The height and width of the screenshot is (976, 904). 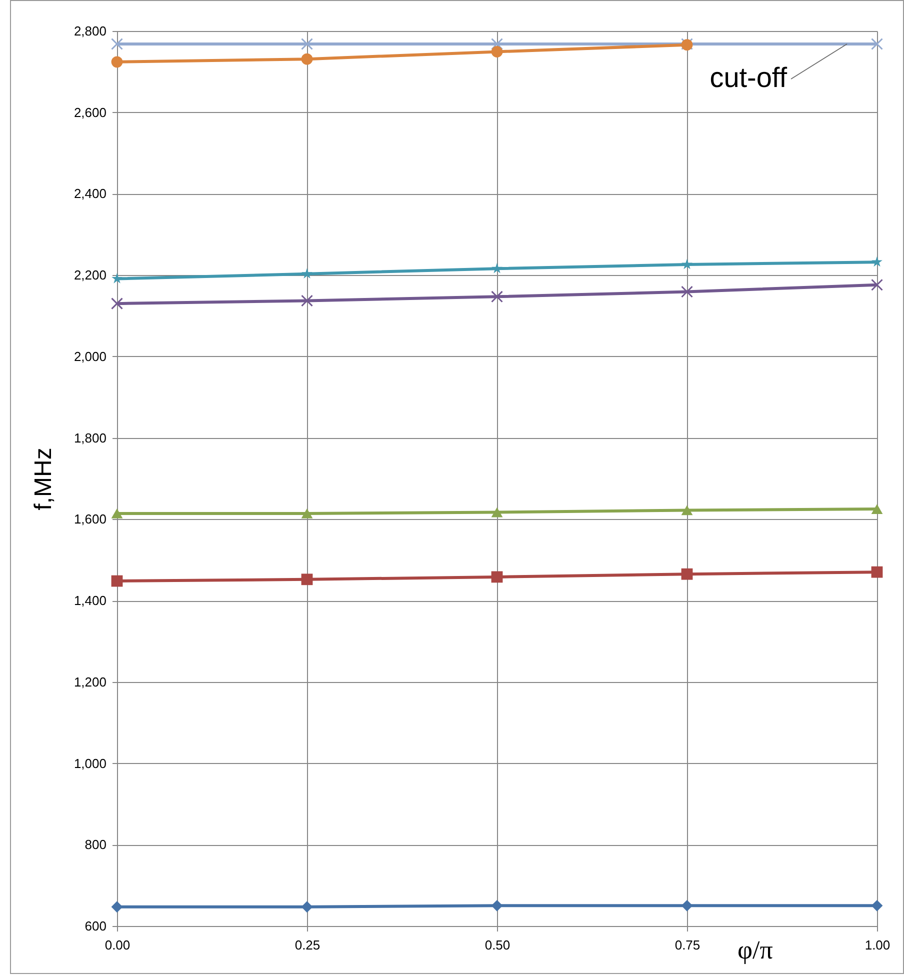 I want to click on x-tick-label: 0.75, so click(x=687, y=945).